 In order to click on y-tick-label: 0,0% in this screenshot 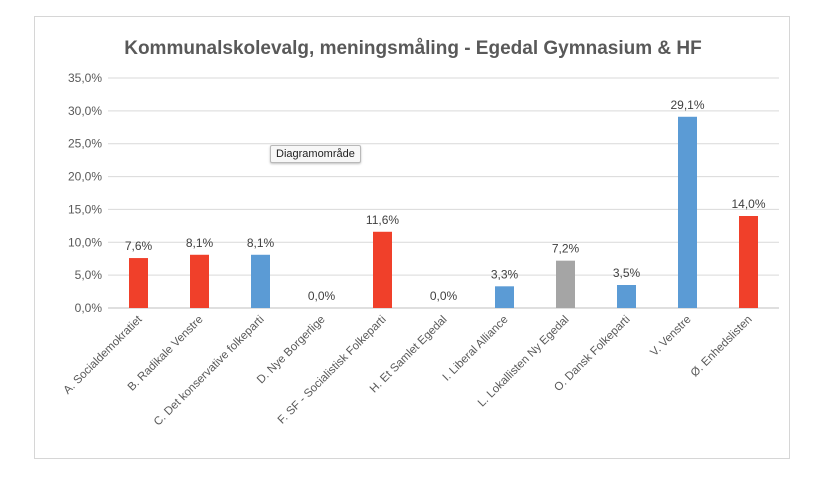, I will do `click(89, 308)`.